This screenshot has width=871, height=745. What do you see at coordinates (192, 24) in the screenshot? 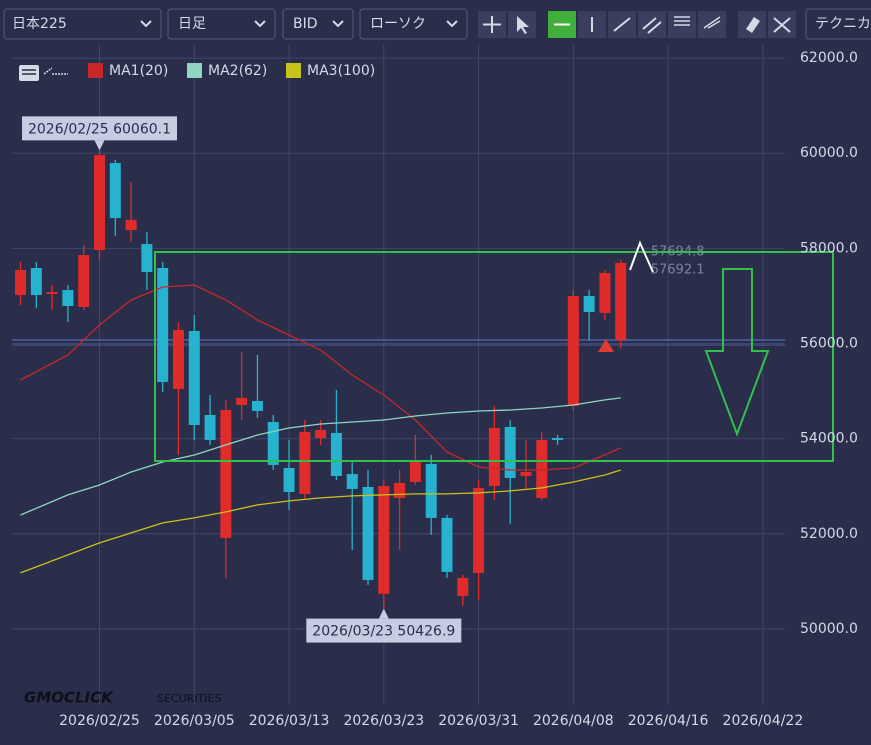
I see `select-text: 日足` at bounding box center [192, 24].